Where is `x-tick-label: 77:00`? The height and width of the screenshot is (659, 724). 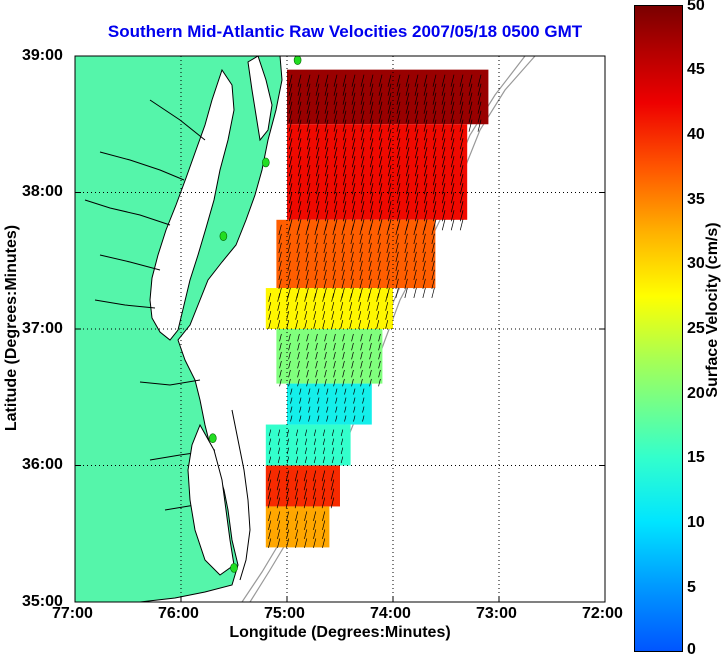
x-tick-label: 77:00 is located at coordinates (72, 613).